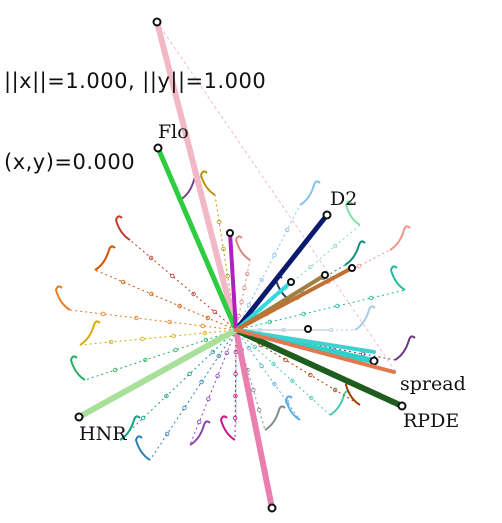 This screenshot has height=523, width=502. What do you see at coordinates (327, 215) in the screenshot?
I see `d2-handle` at bounding box center [327, 215].